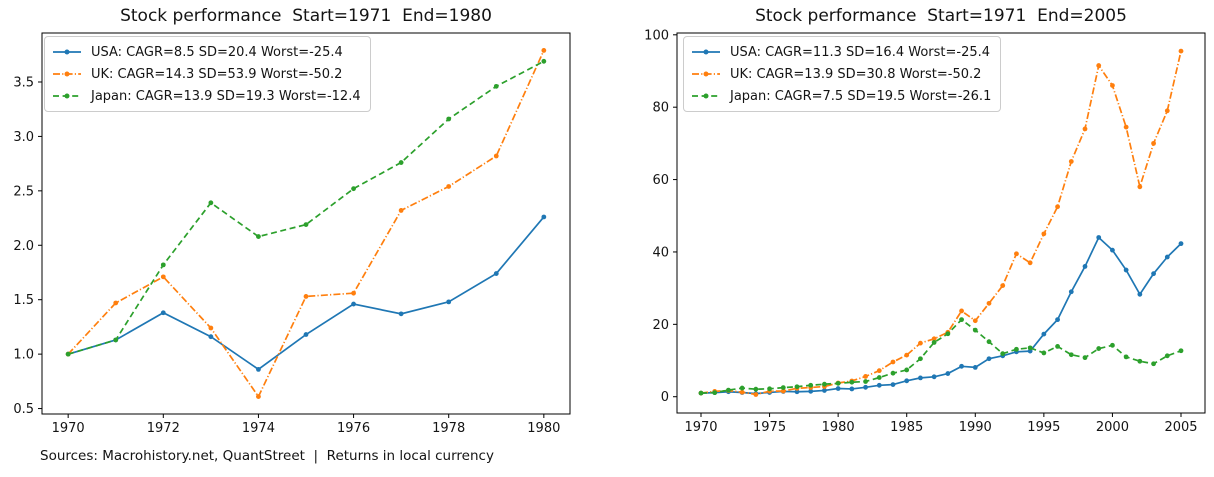  What do you see at coordinates (23, 246) in the screenshot?
I see `y-tick-label: 2.0` at bounding box center [23, 246].